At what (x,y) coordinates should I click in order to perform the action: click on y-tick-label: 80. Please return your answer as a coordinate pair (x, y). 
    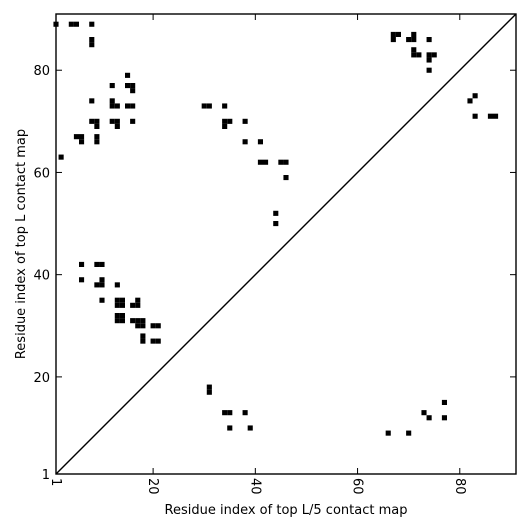
    Looking at the image, I should click on (41, 71).